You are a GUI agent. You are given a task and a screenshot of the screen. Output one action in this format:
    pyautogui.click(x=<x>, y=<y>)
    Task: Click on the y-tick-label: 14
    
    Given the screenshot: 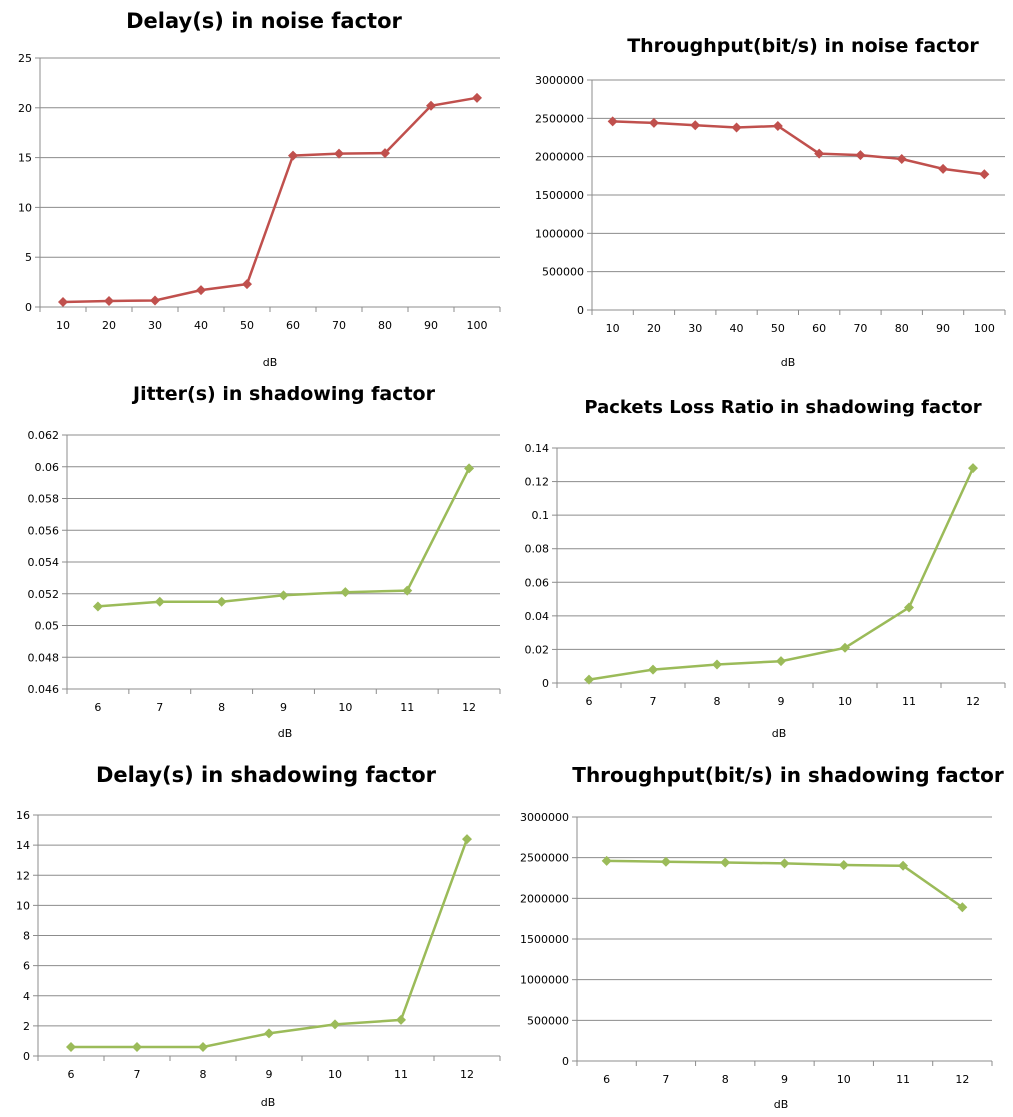 What is the action you would take?
    pyautogui.click(x=23, y=845)
    